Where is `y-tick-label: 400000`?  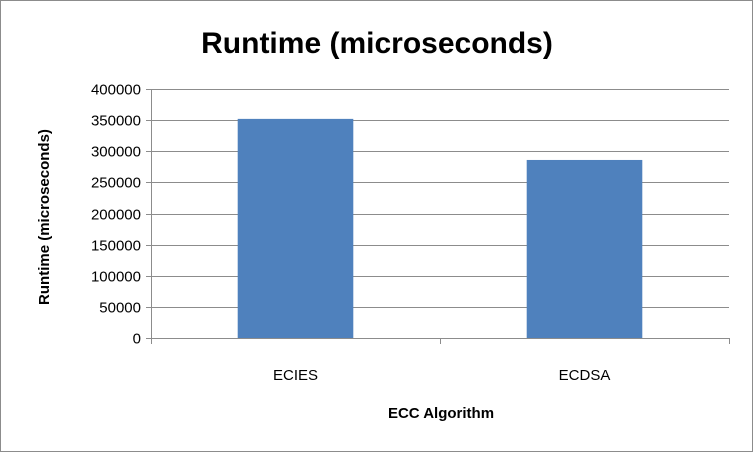
y-tick-label: 400000 is located at coordinates (116, 90).